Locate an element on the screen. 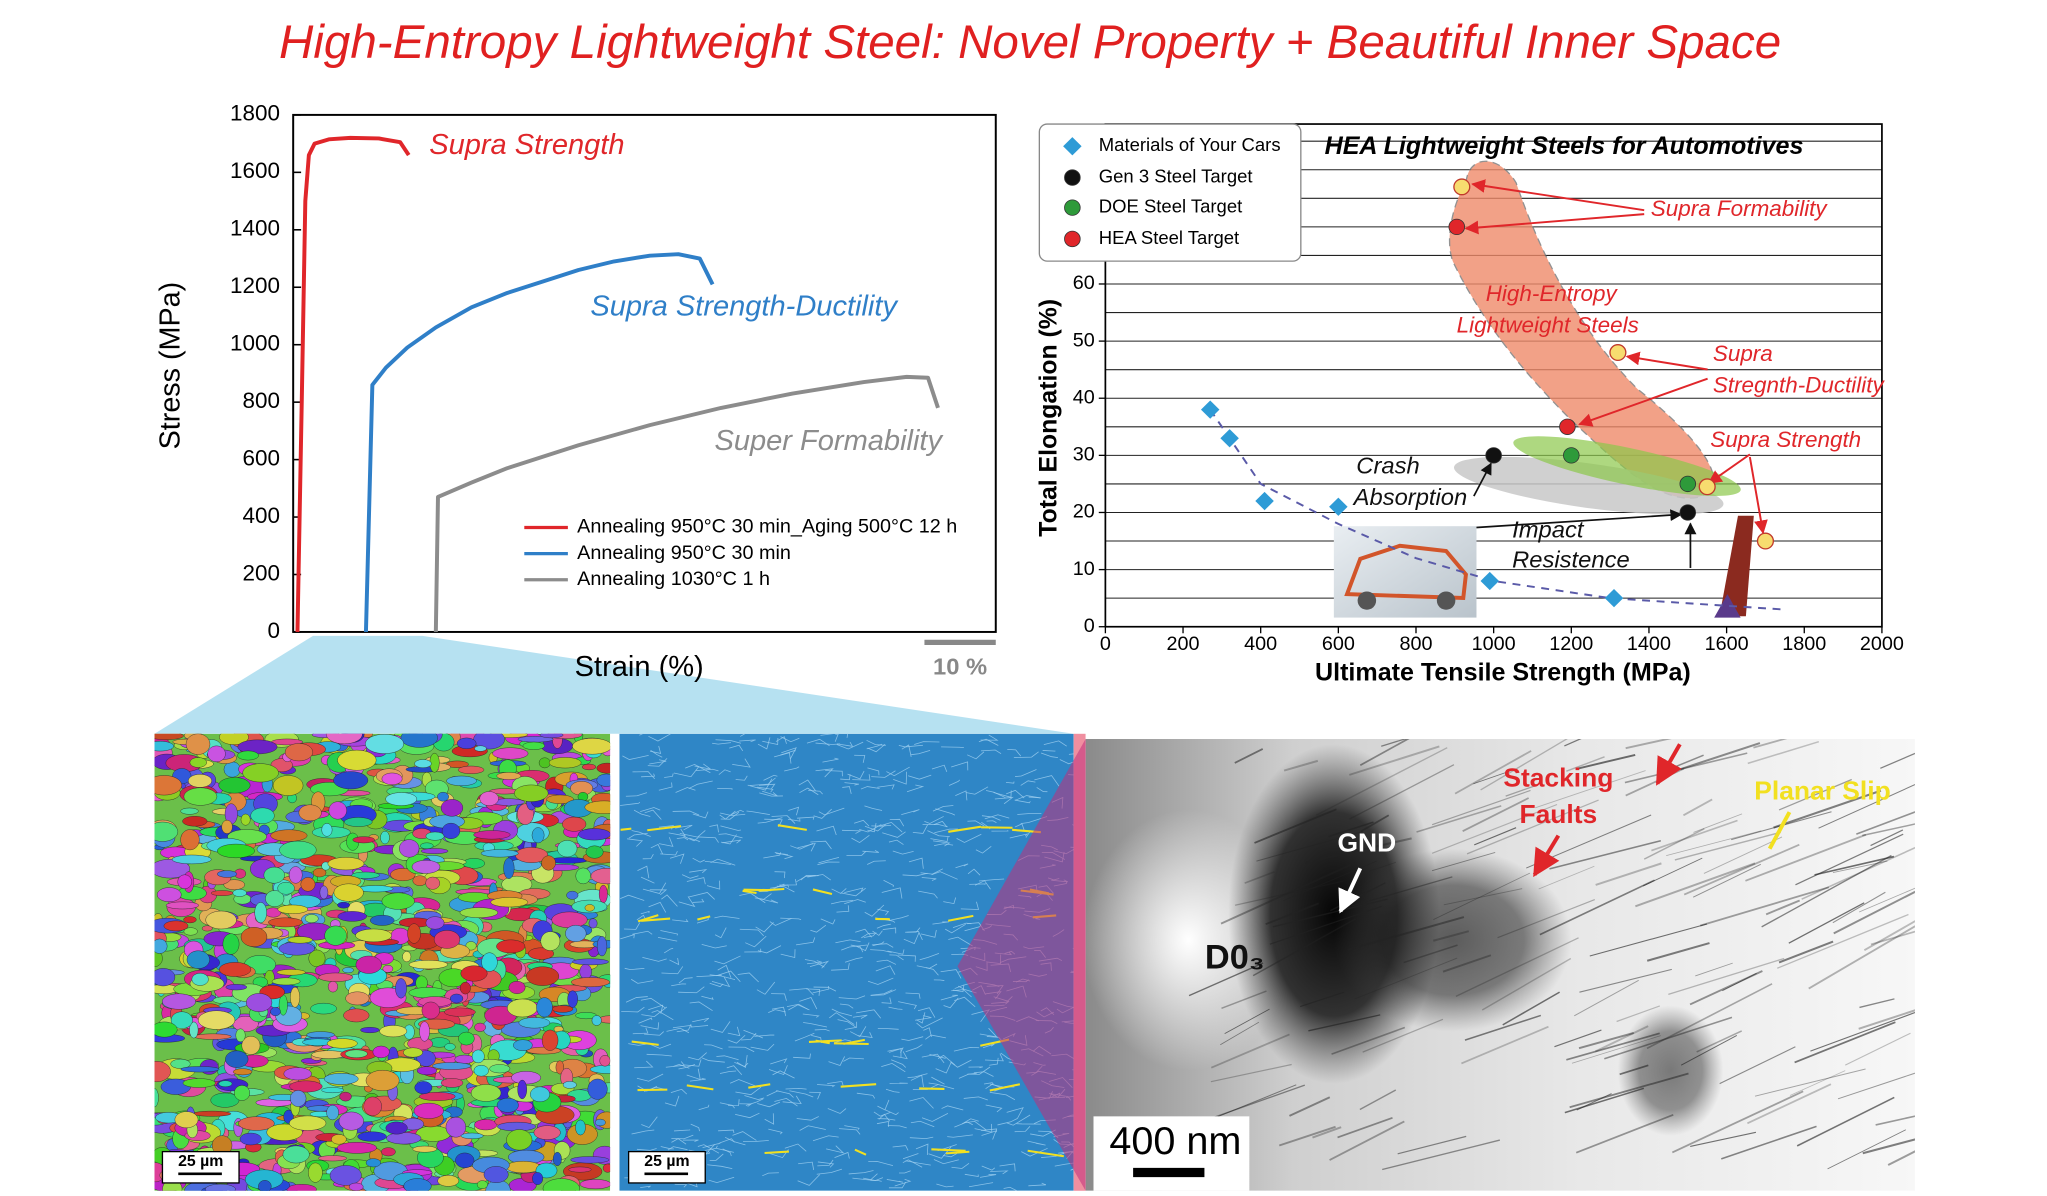 The height and width of the screenshot is (1196, 2047). highlight-point is located at coordinates (1618, 353).